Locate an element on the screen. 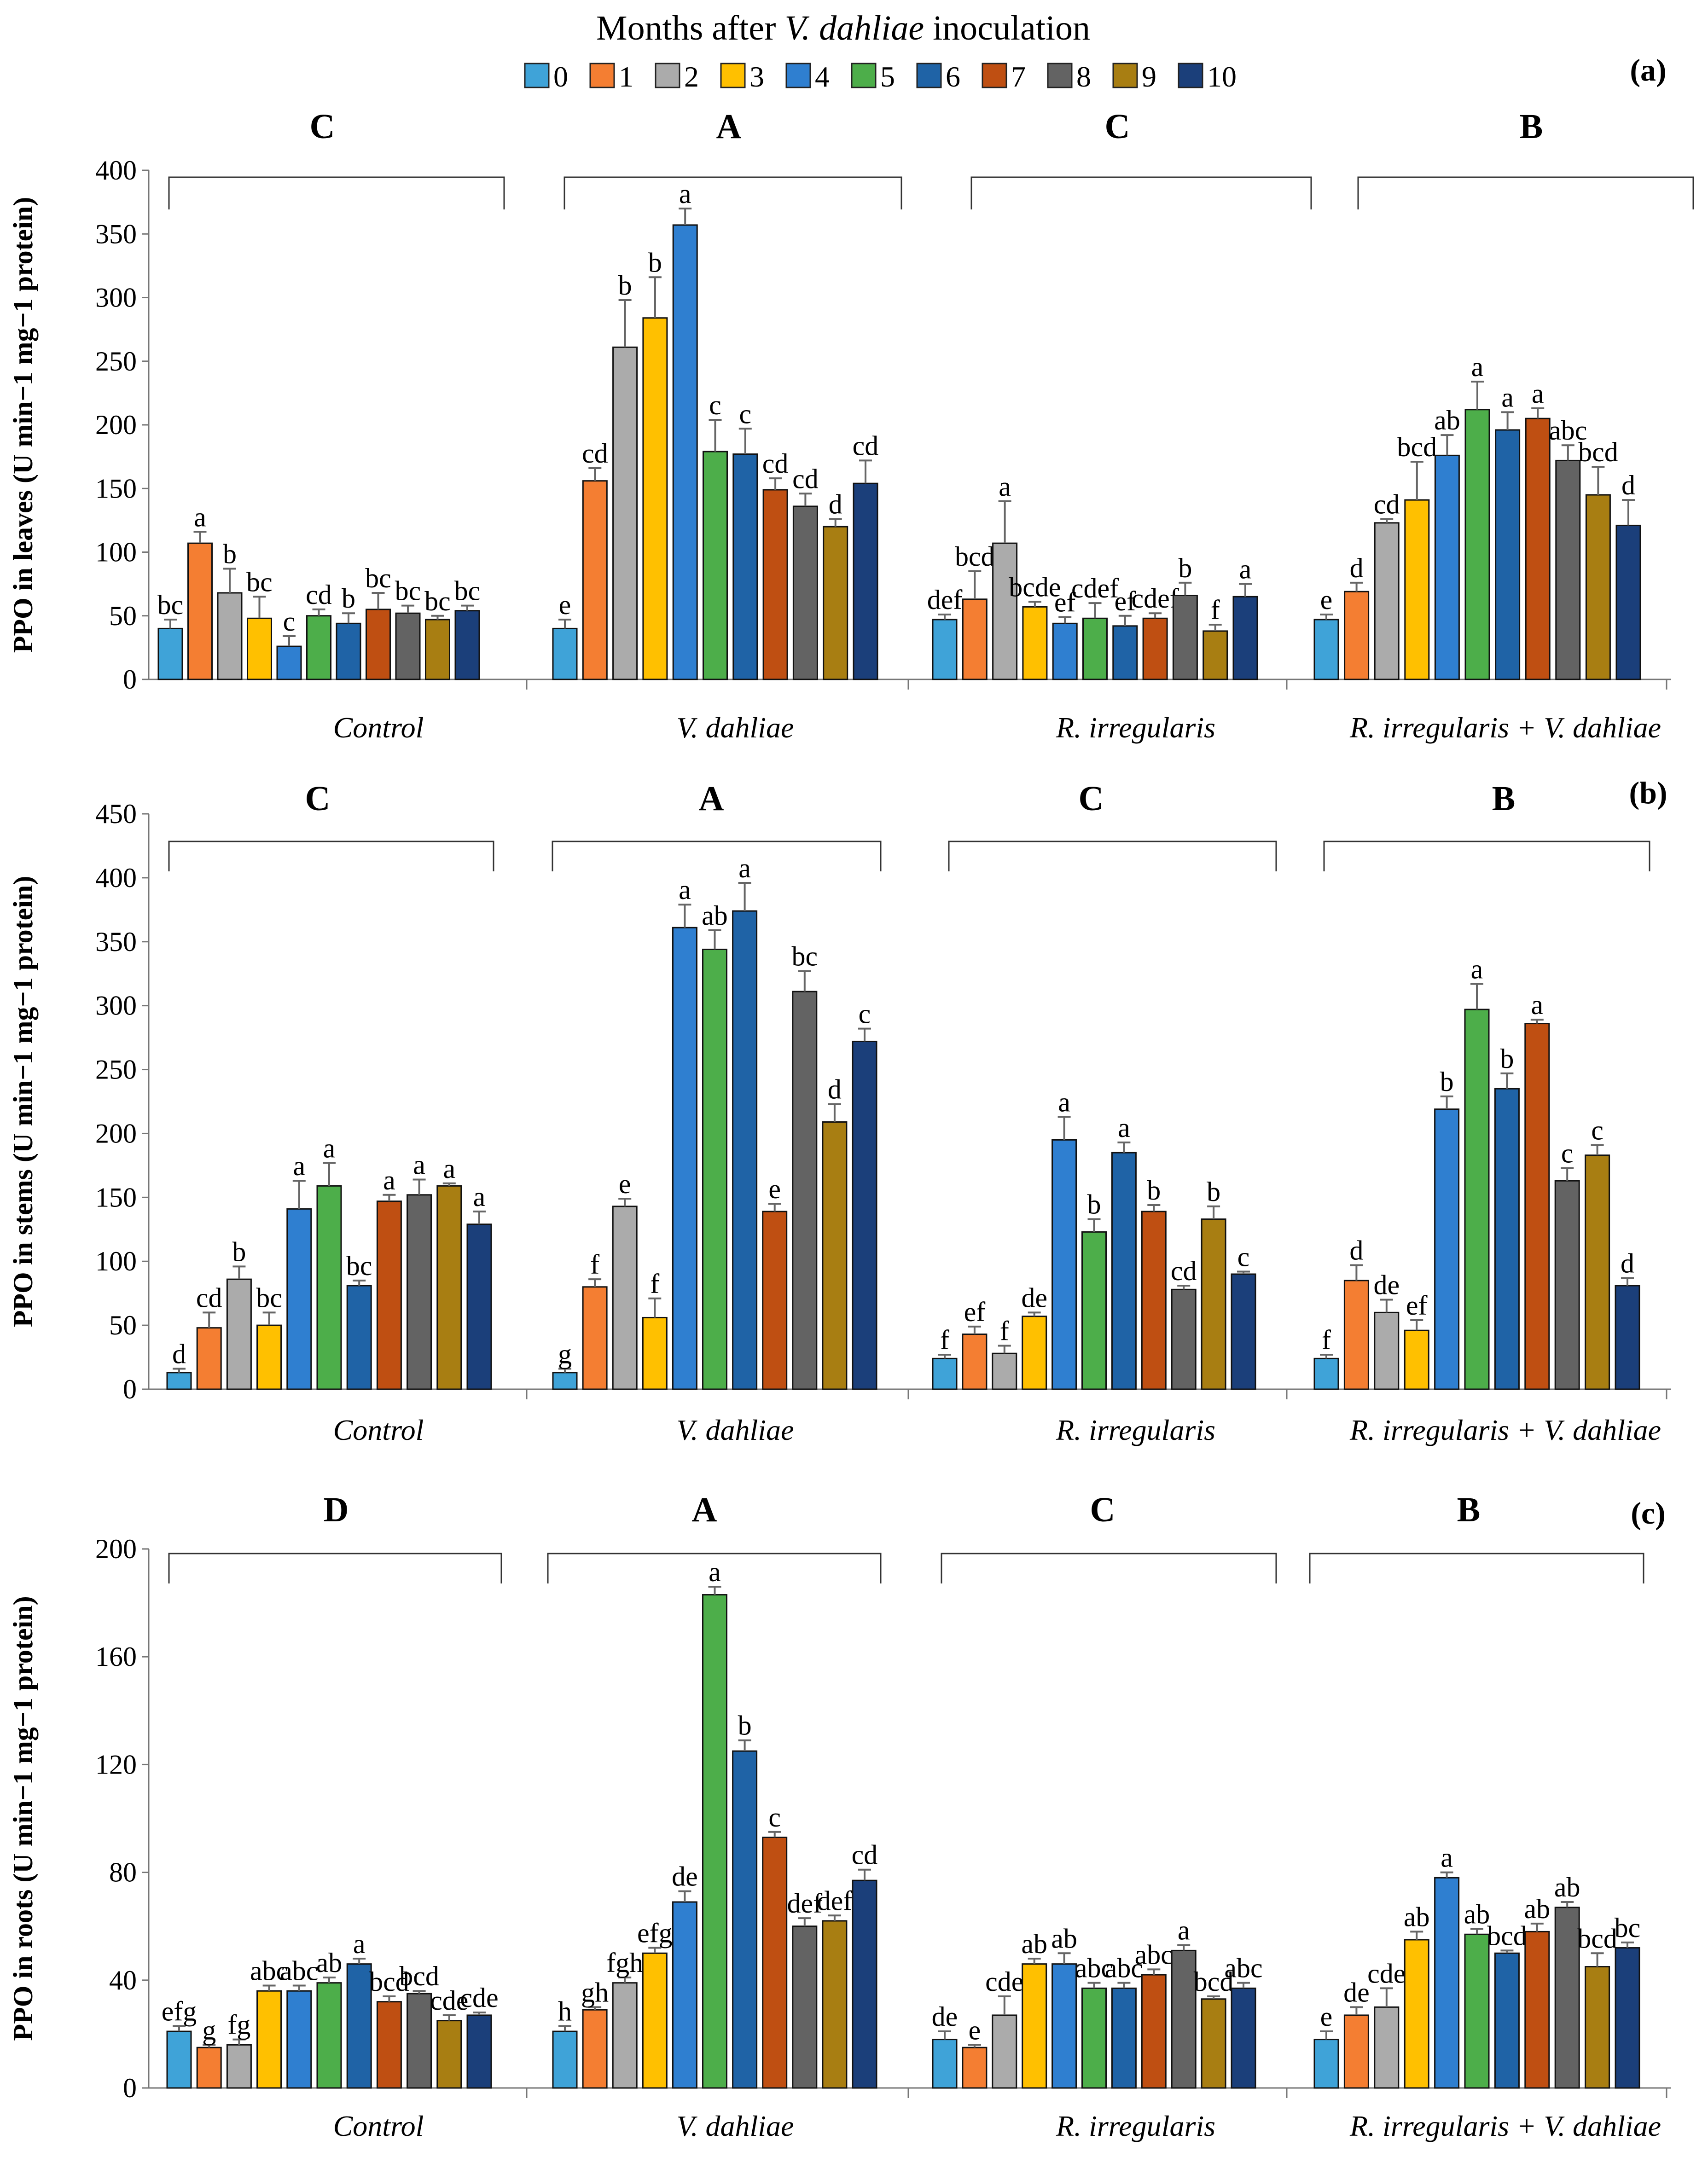 The image size is (1708, 2163). panel-tag: (b) is located at coordinates (1648, 793).